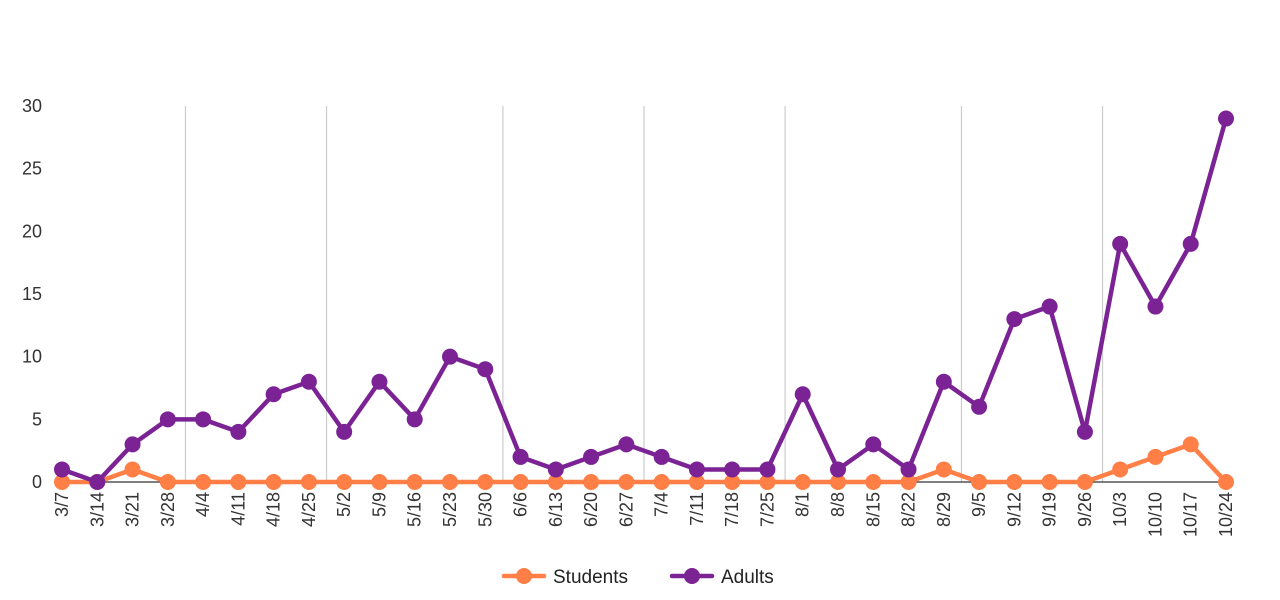 The width and height of the screenshot is (1280, 600). I want to click on x-tick-label: 4/25, so click(309, 509).